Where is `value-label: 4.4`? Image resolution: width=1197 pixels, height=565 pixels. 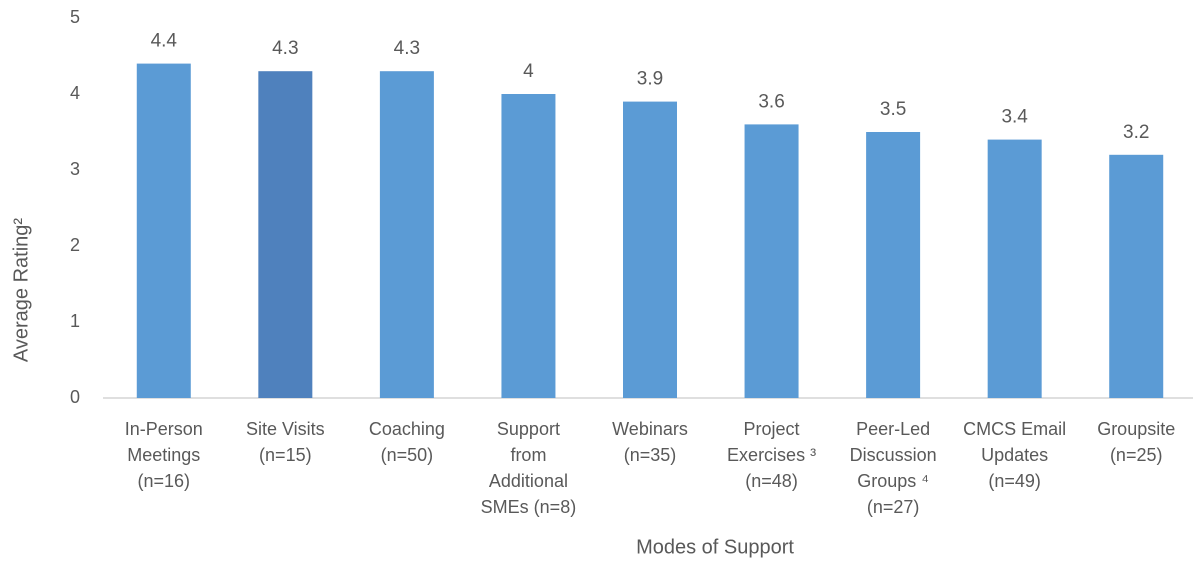 value-label: 4.4 is located at coordinates (164, 41).